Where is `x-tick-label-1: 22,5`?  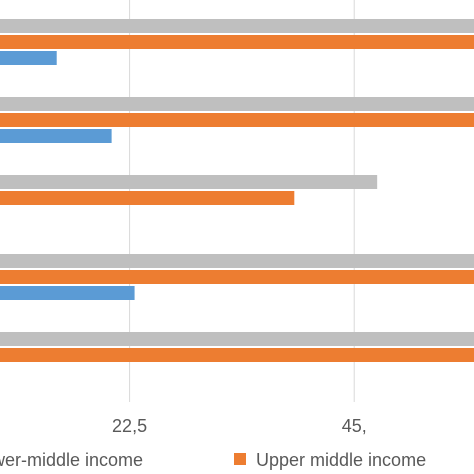
x-tick-label-1: 22,5 is located at coordinates (129, 426).